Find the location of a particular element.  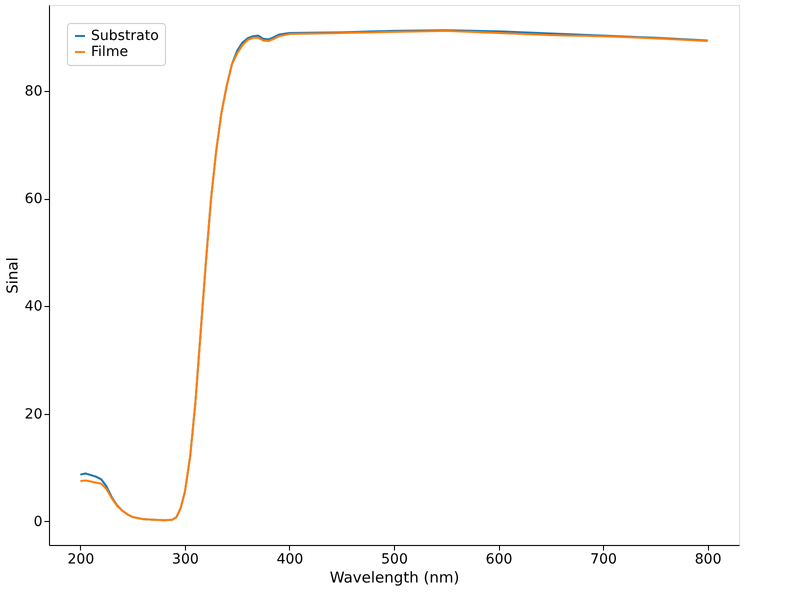

y-tick-label: 0 is located at coordinates (38, 522).